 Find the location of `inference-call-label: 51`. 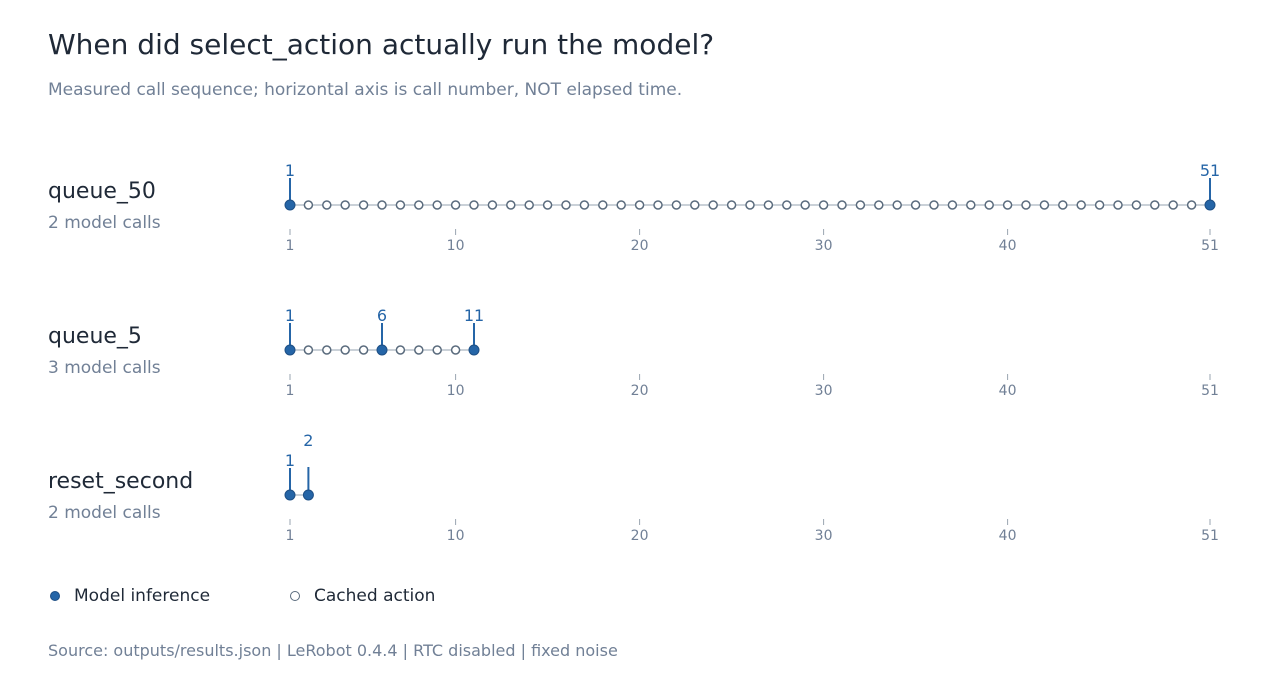

inference-call-label: 51 is located at coordinates (1210, 170).